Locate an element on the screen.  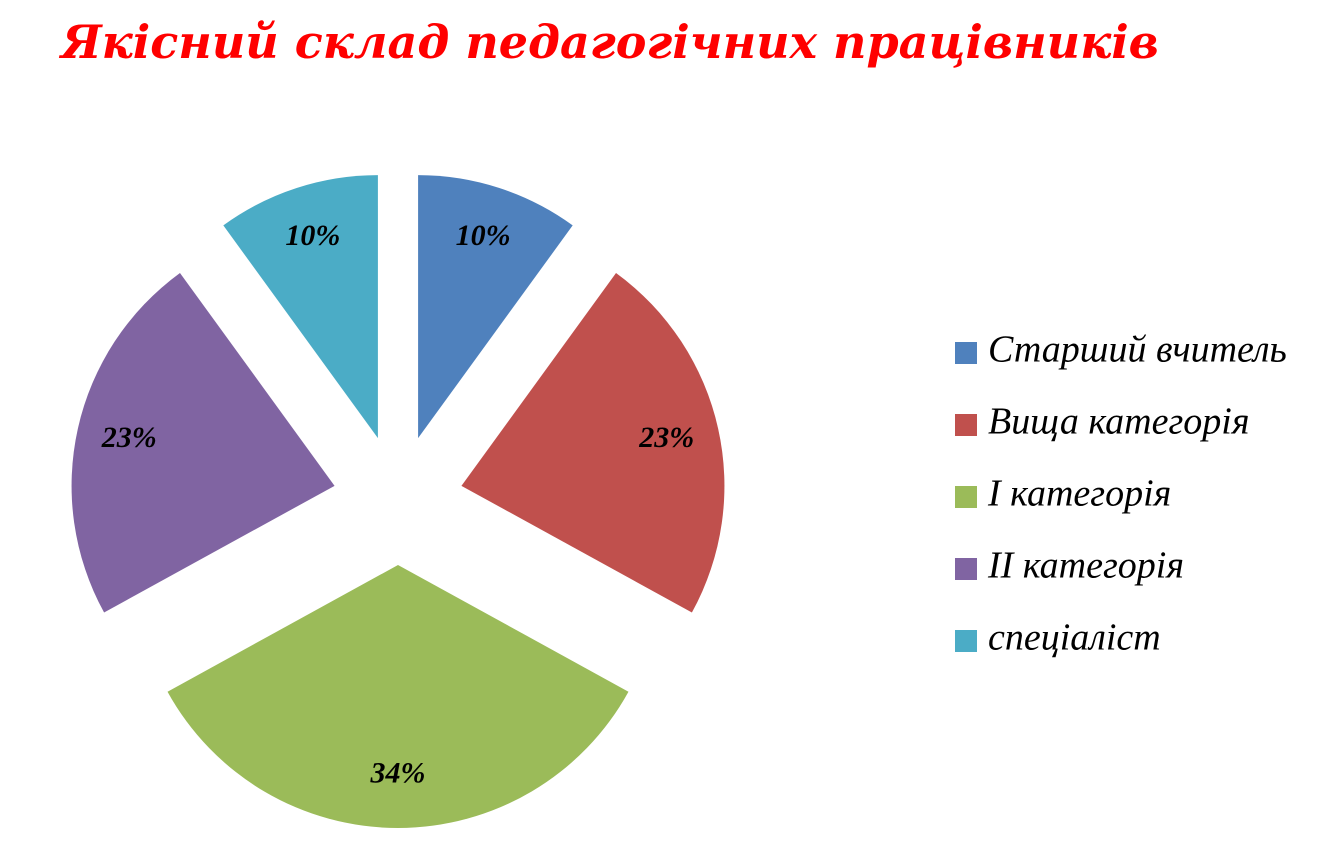
legend-label: І категорія is located at coordinates (1079, 494).